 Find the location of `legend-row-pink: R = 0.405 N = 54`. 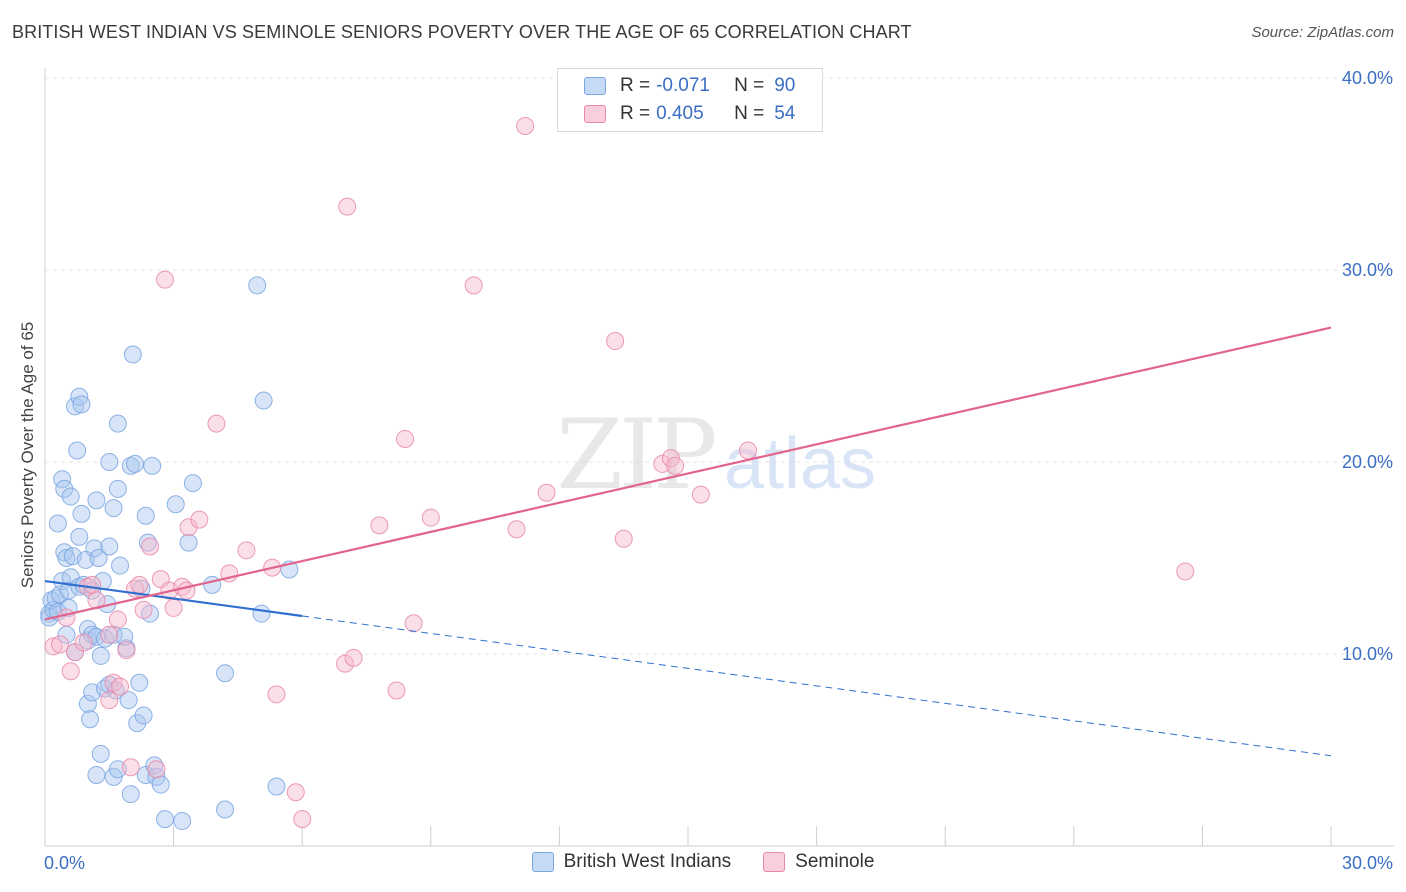

legend-row-pink: R = 0.405 N = 54 is located at coordinates (689, 114).